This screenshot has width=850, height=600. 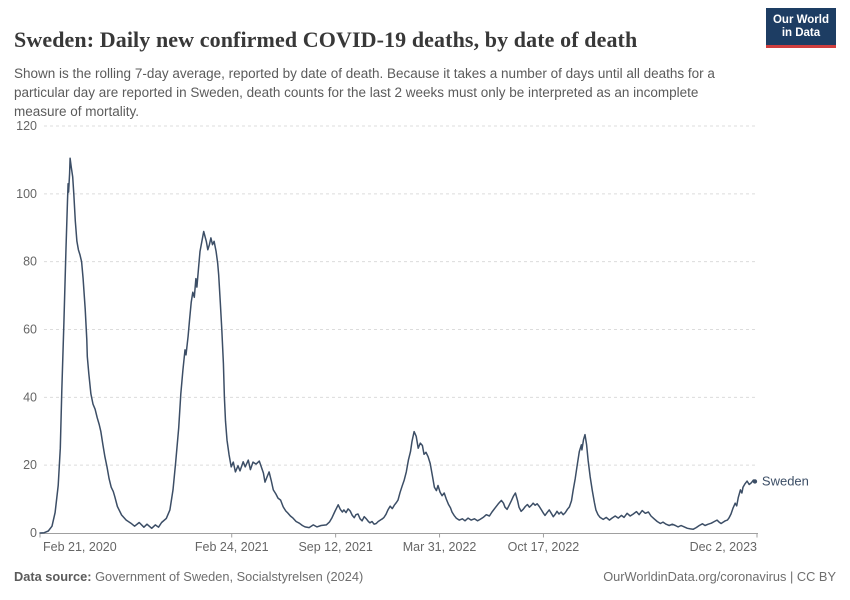 I want to click on series-end-label: Sweden, so click(x=785, y=480).